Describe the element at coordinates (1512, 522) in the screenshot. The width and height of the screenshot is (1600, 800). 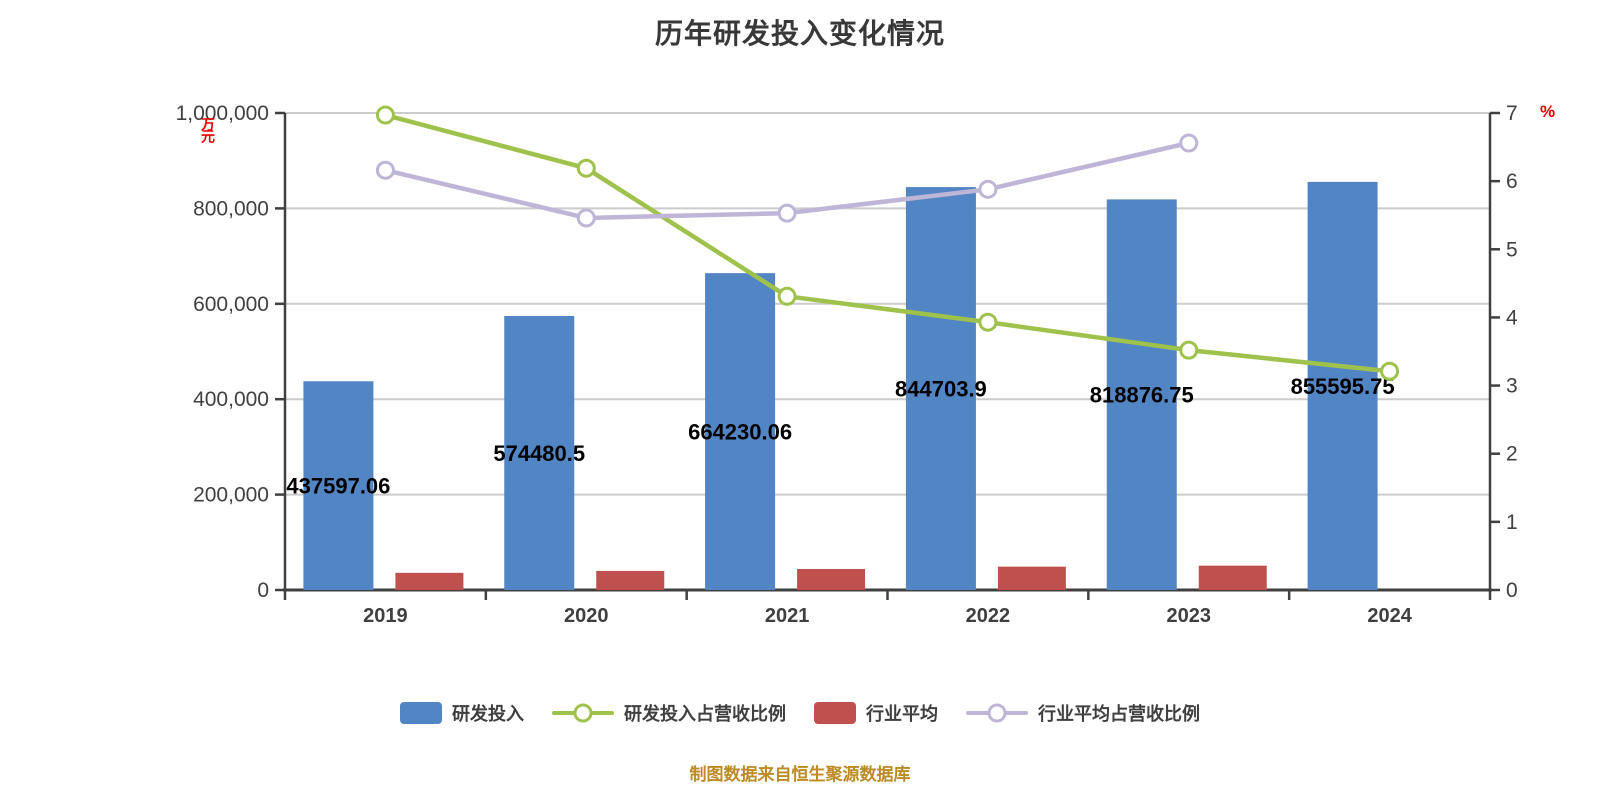
I see `right-axis-tick-label: 1` at that location.